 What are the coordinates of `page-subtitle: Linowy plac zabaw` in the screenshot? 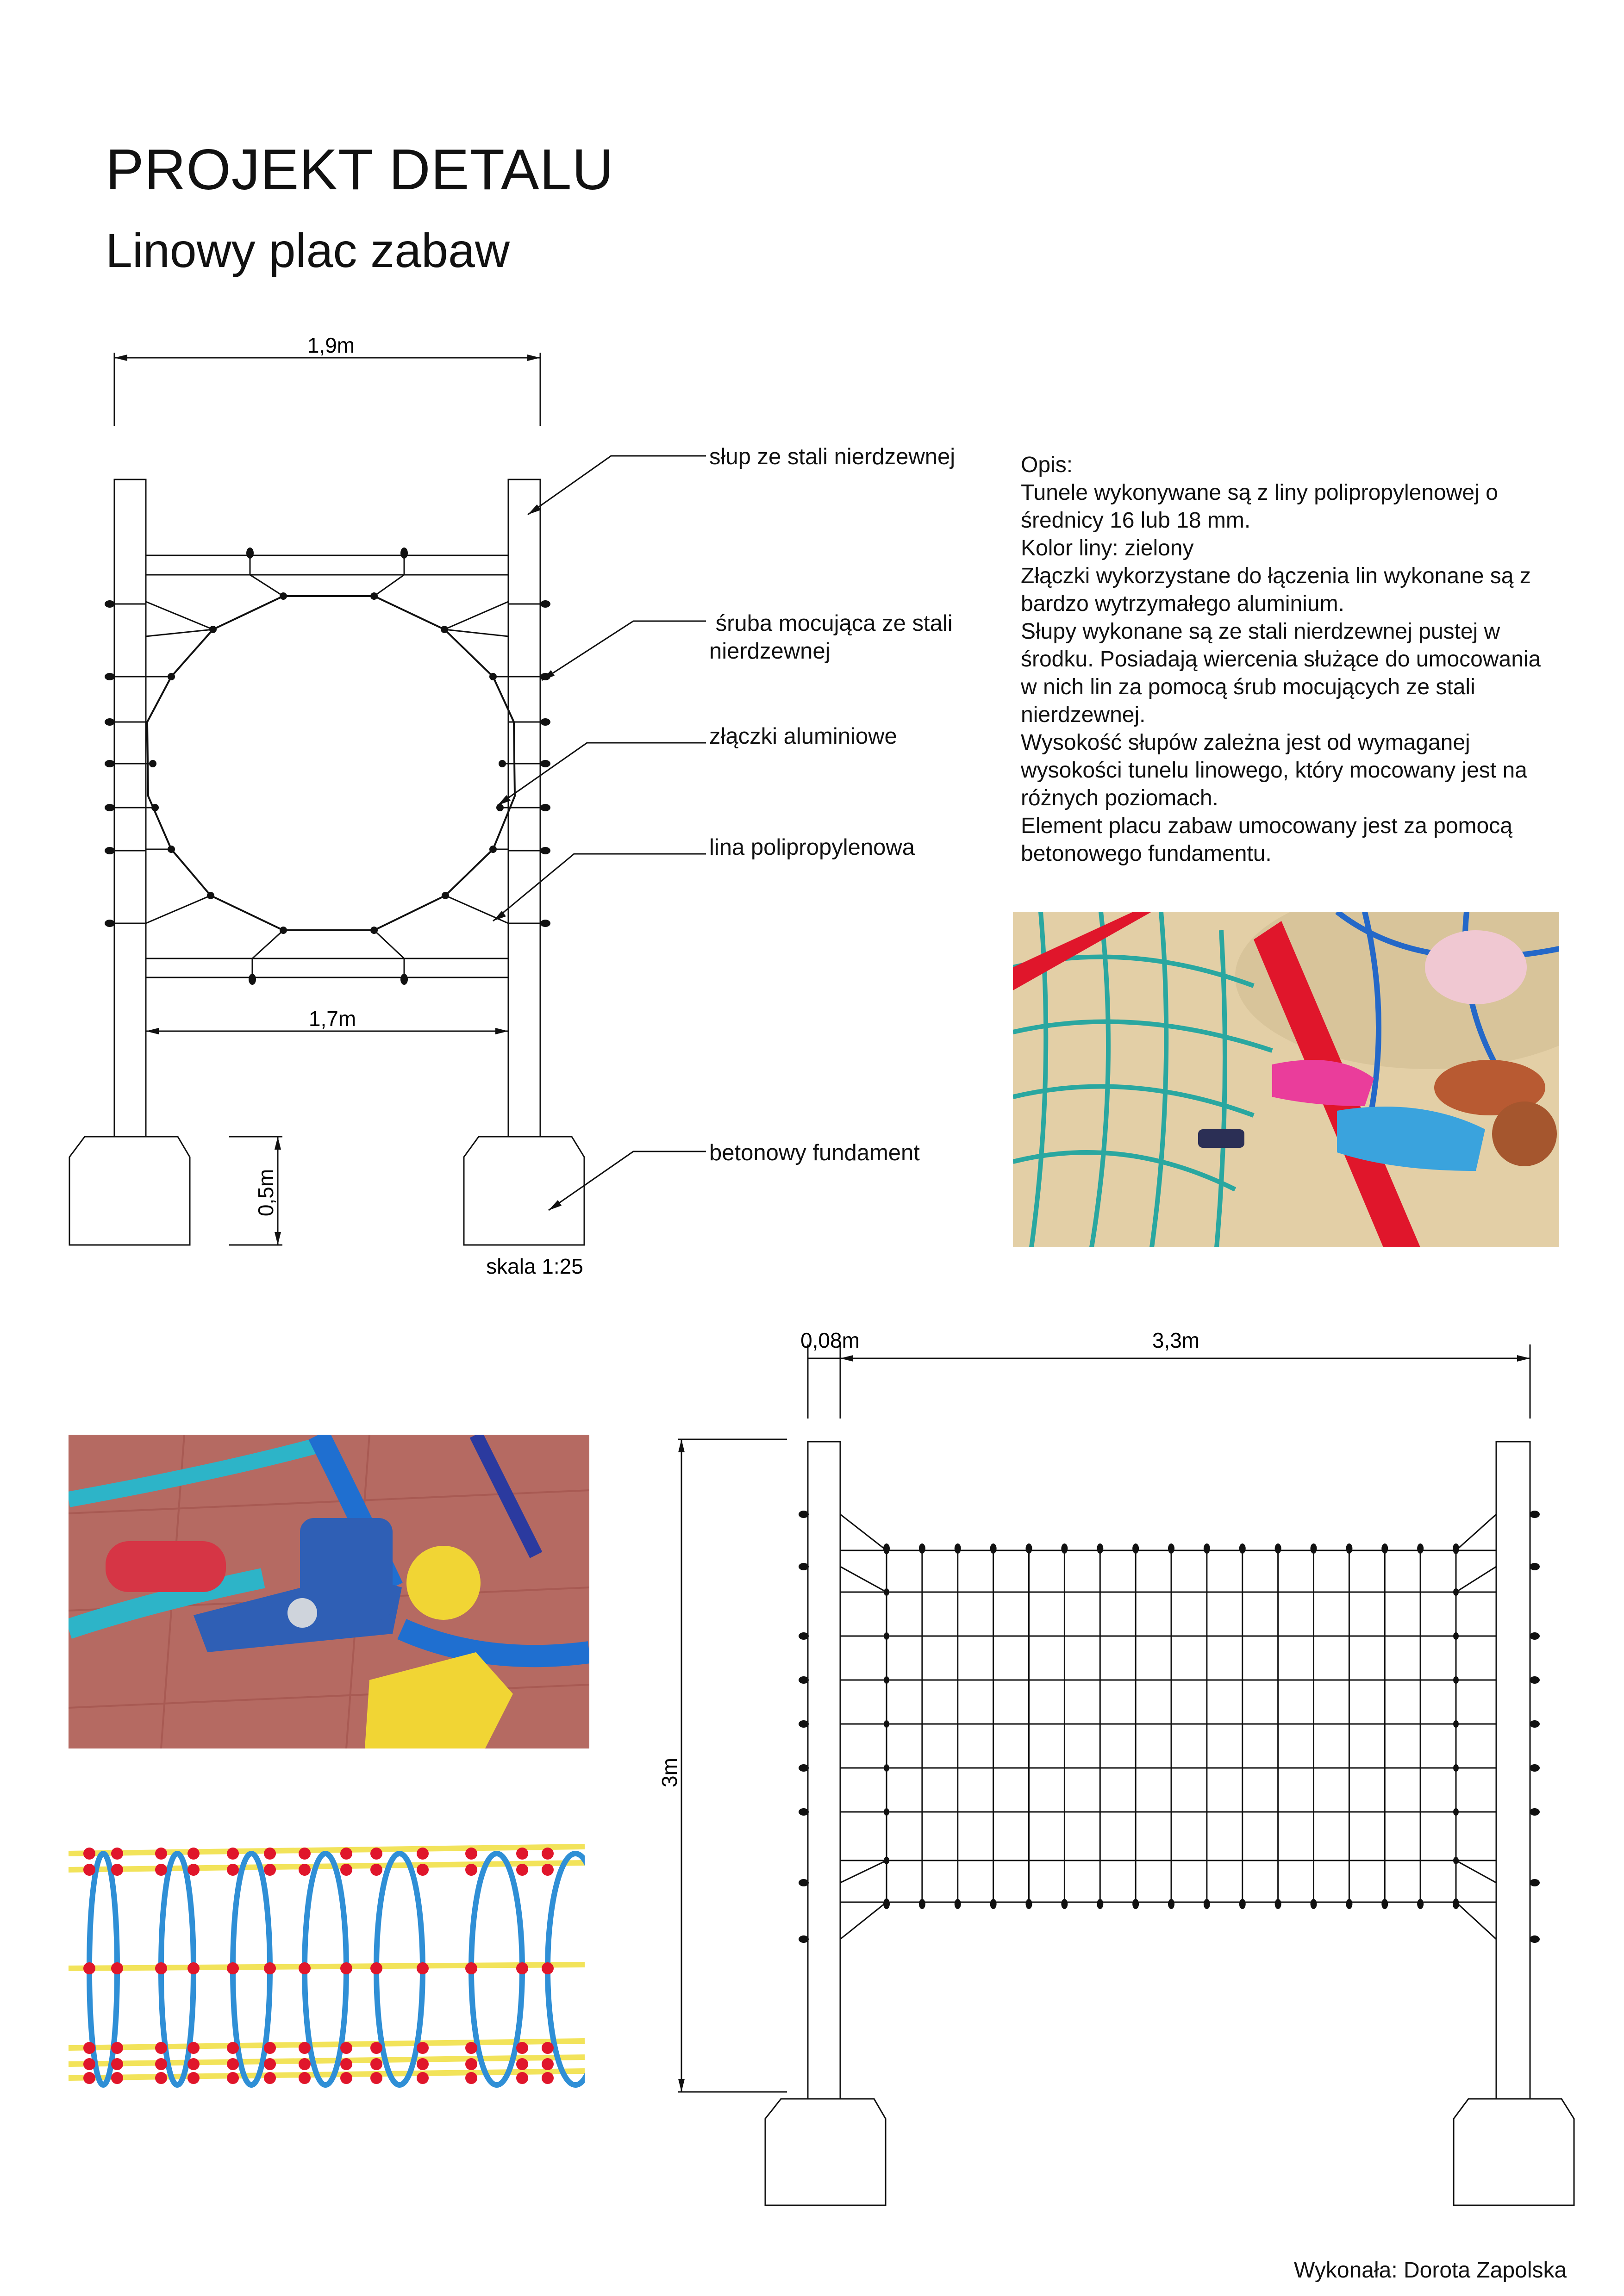 It's located at (308, 251).